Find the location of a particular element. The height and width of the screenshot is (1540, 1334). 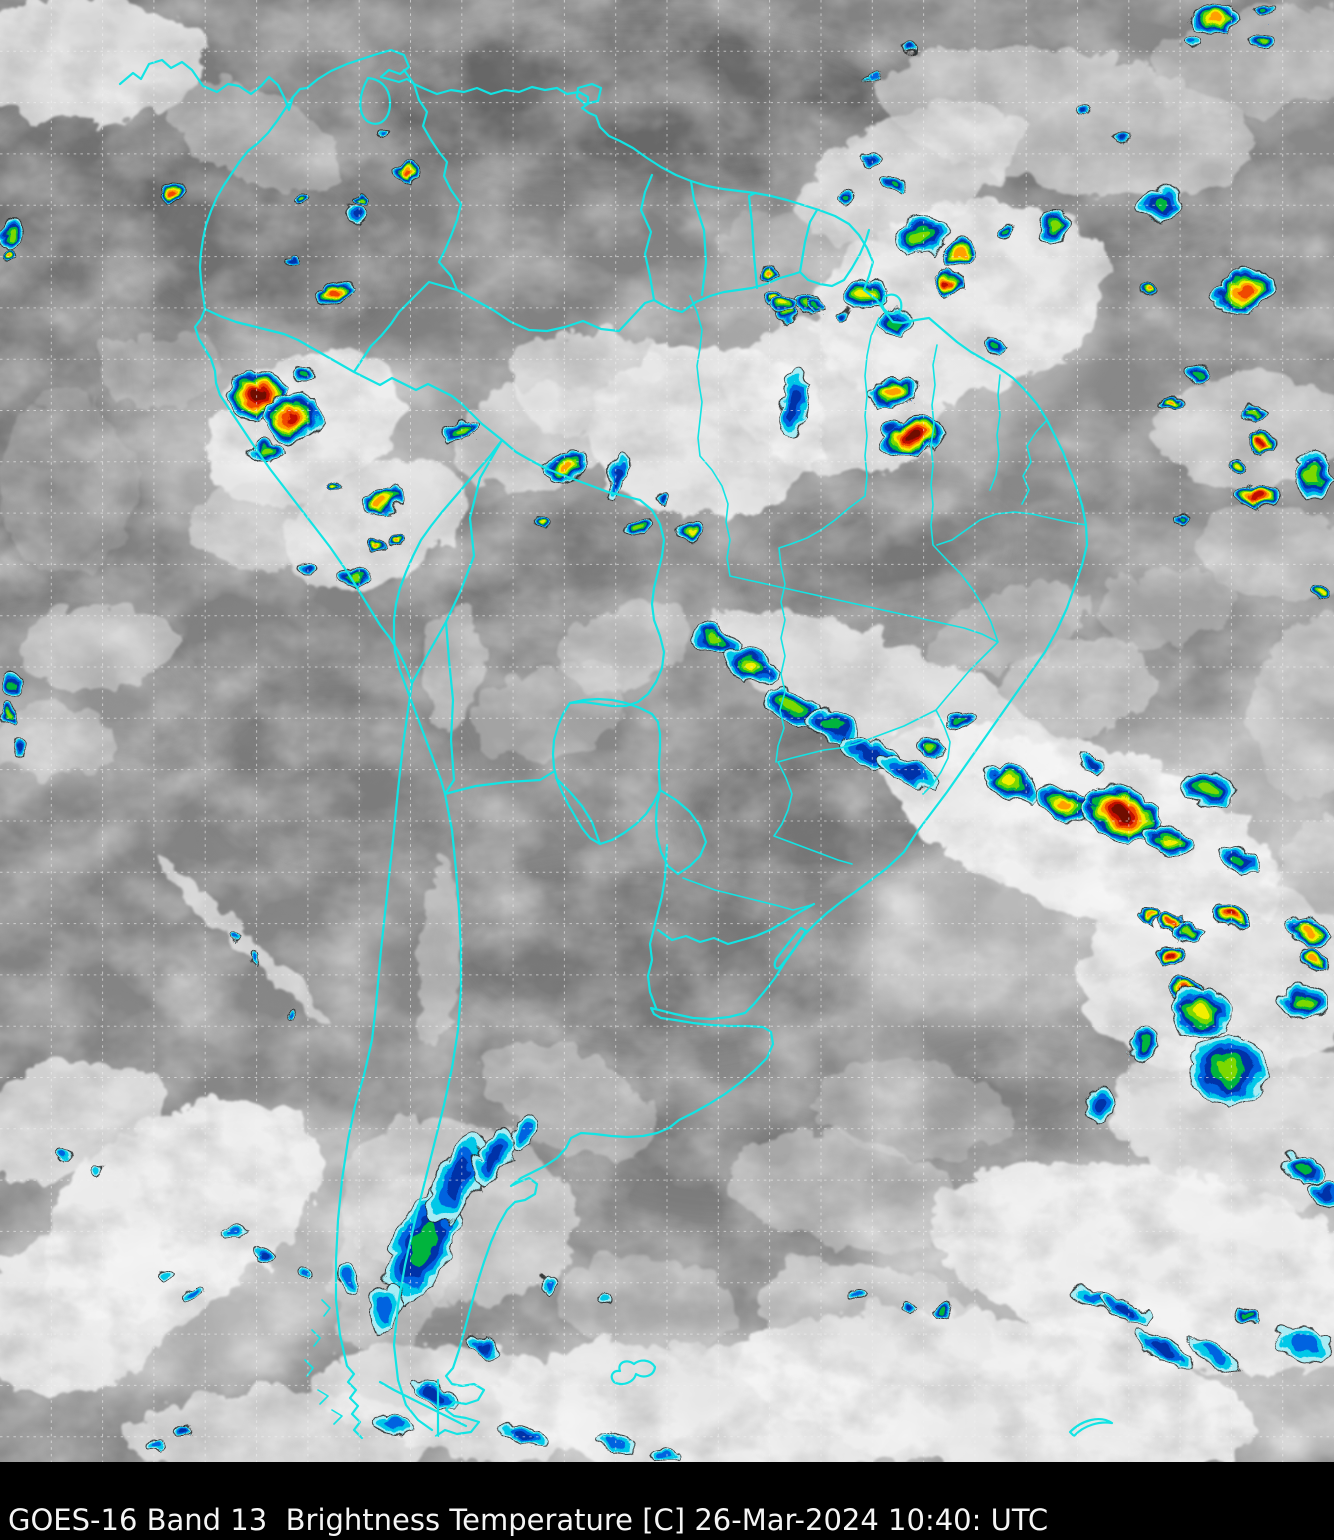

coastline-pacific is located at coordinates (303, 767).